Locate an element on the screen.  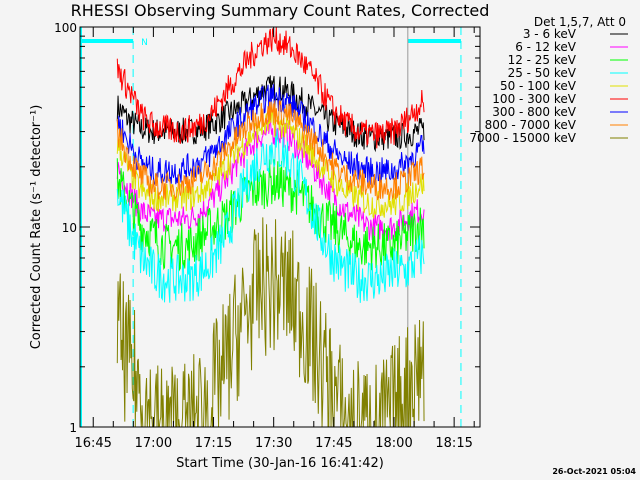
y-tick-label: 100 is located at coordinates (65, 28).